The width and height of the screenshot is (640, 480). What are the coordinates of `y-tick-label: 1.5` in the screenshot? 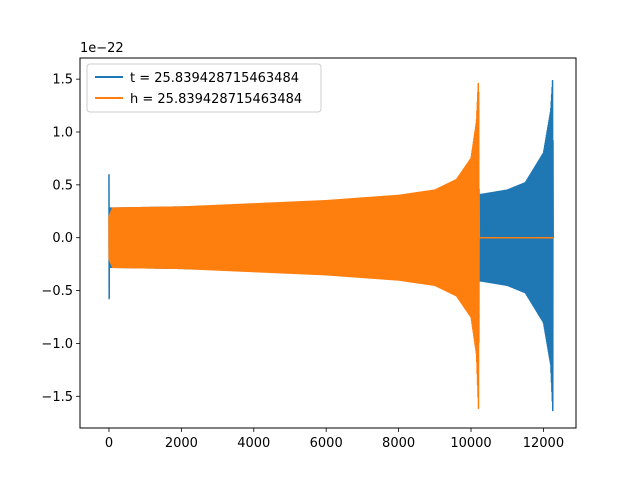 It's located at (62, 80).